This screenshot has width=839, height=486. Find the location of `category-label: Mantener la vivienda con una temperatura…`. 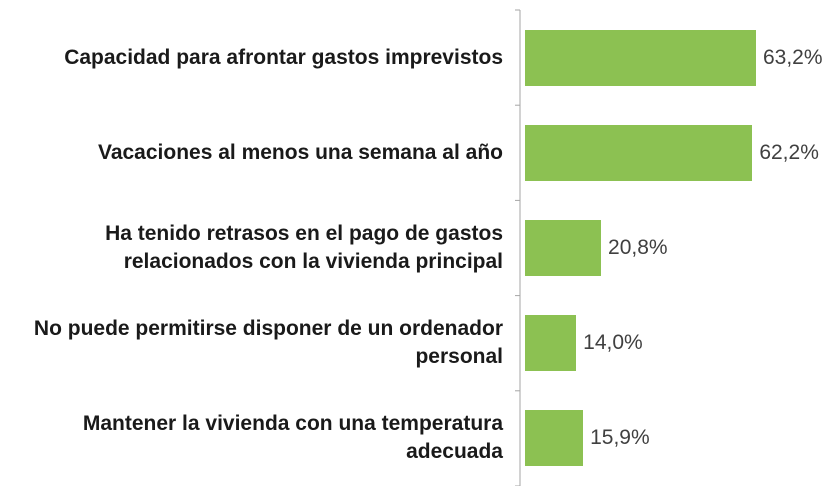

category-label: Mantener la vivienda con una temperatura… is located at coordinates (292, 438).